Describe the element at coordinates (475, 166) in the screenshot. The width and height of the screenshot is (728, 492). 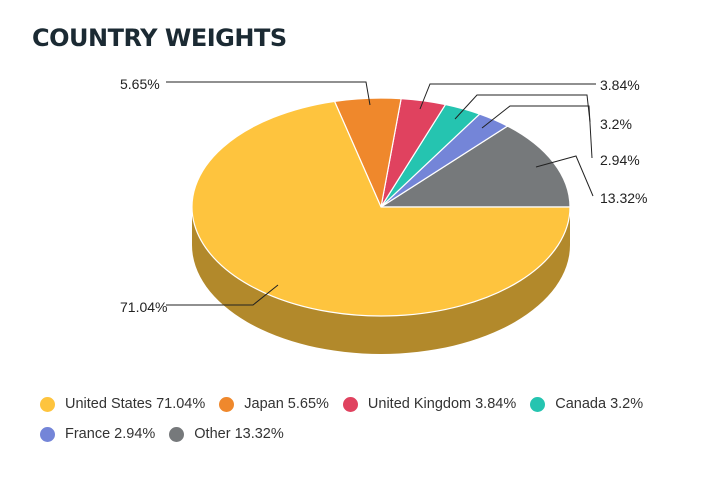
I see `pie-slice-other` at that location.